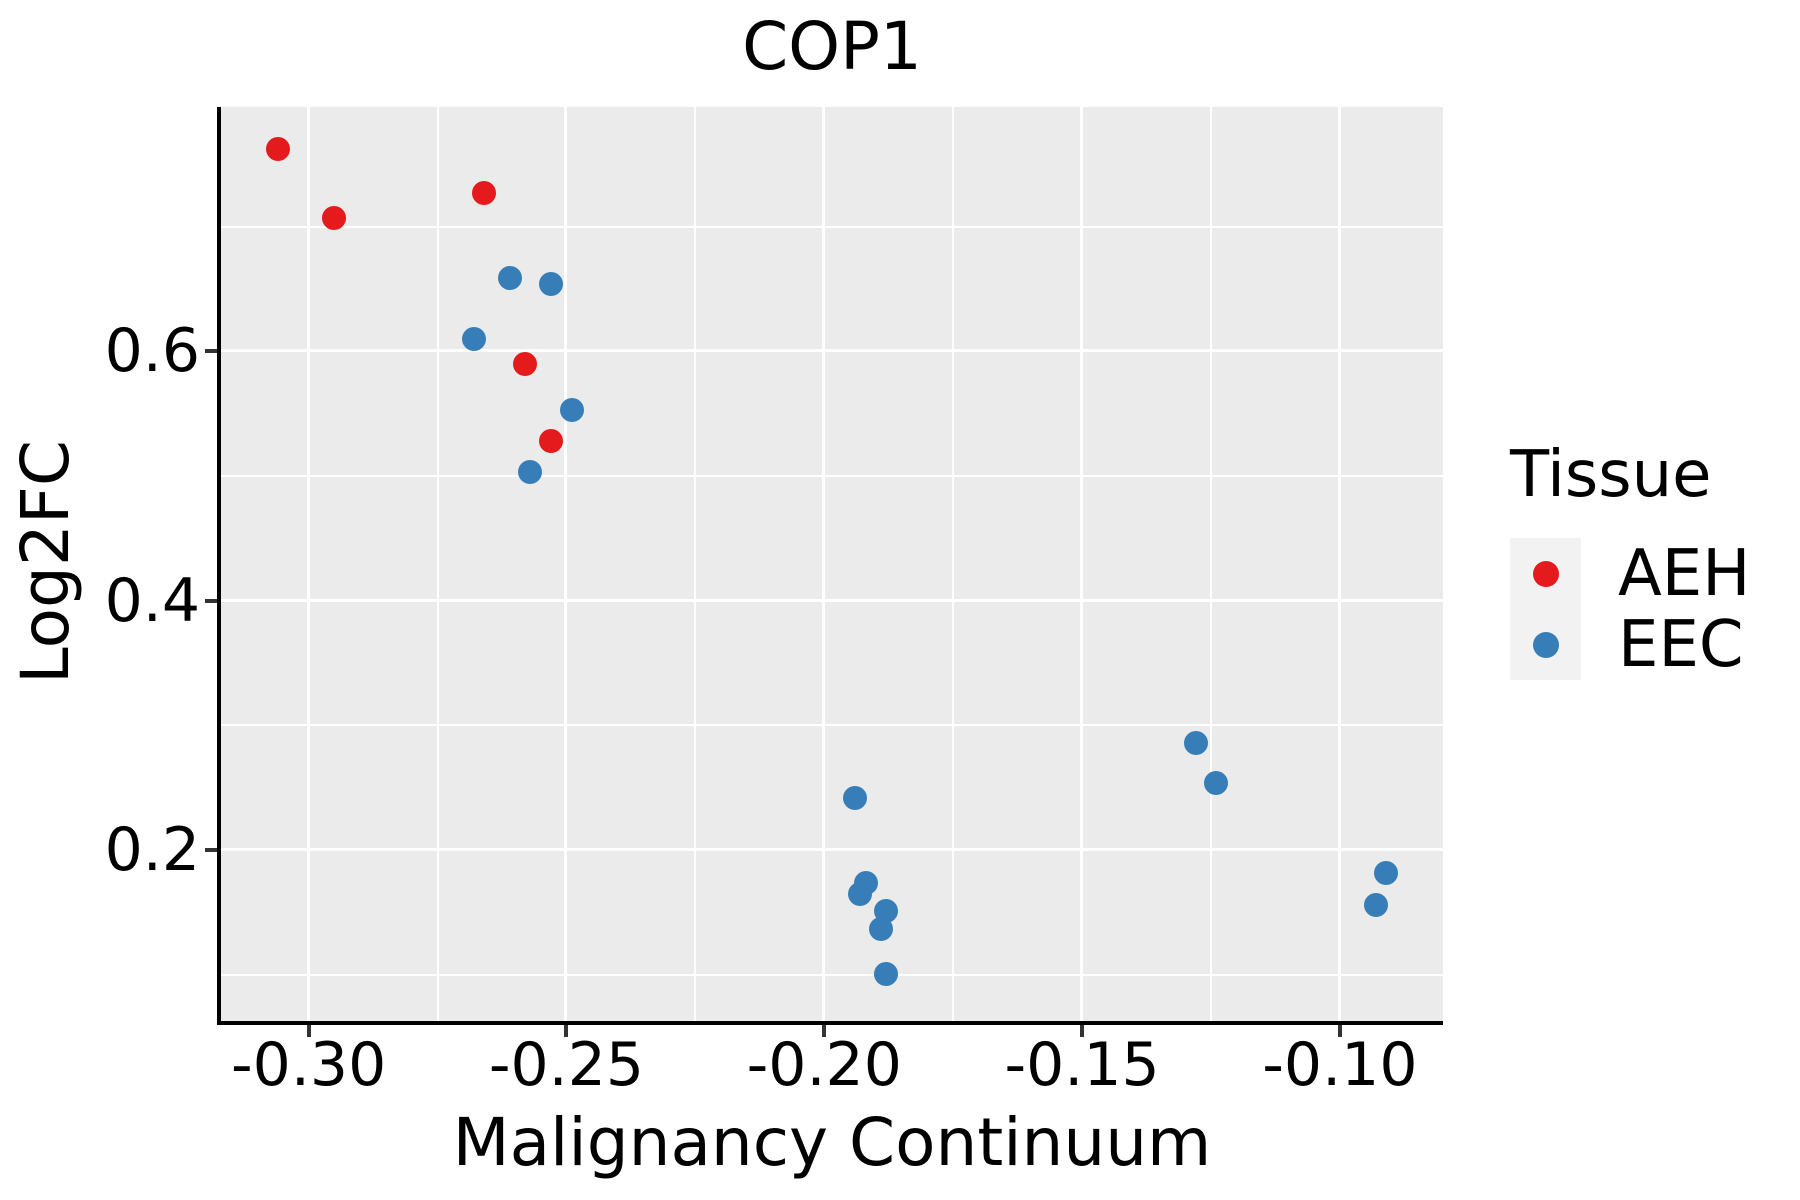 This screenshot has width=1800, height=1200. Describe the element at coordinates (832, 46) in the screenshot. I see `plot-title: COP1` at that location.